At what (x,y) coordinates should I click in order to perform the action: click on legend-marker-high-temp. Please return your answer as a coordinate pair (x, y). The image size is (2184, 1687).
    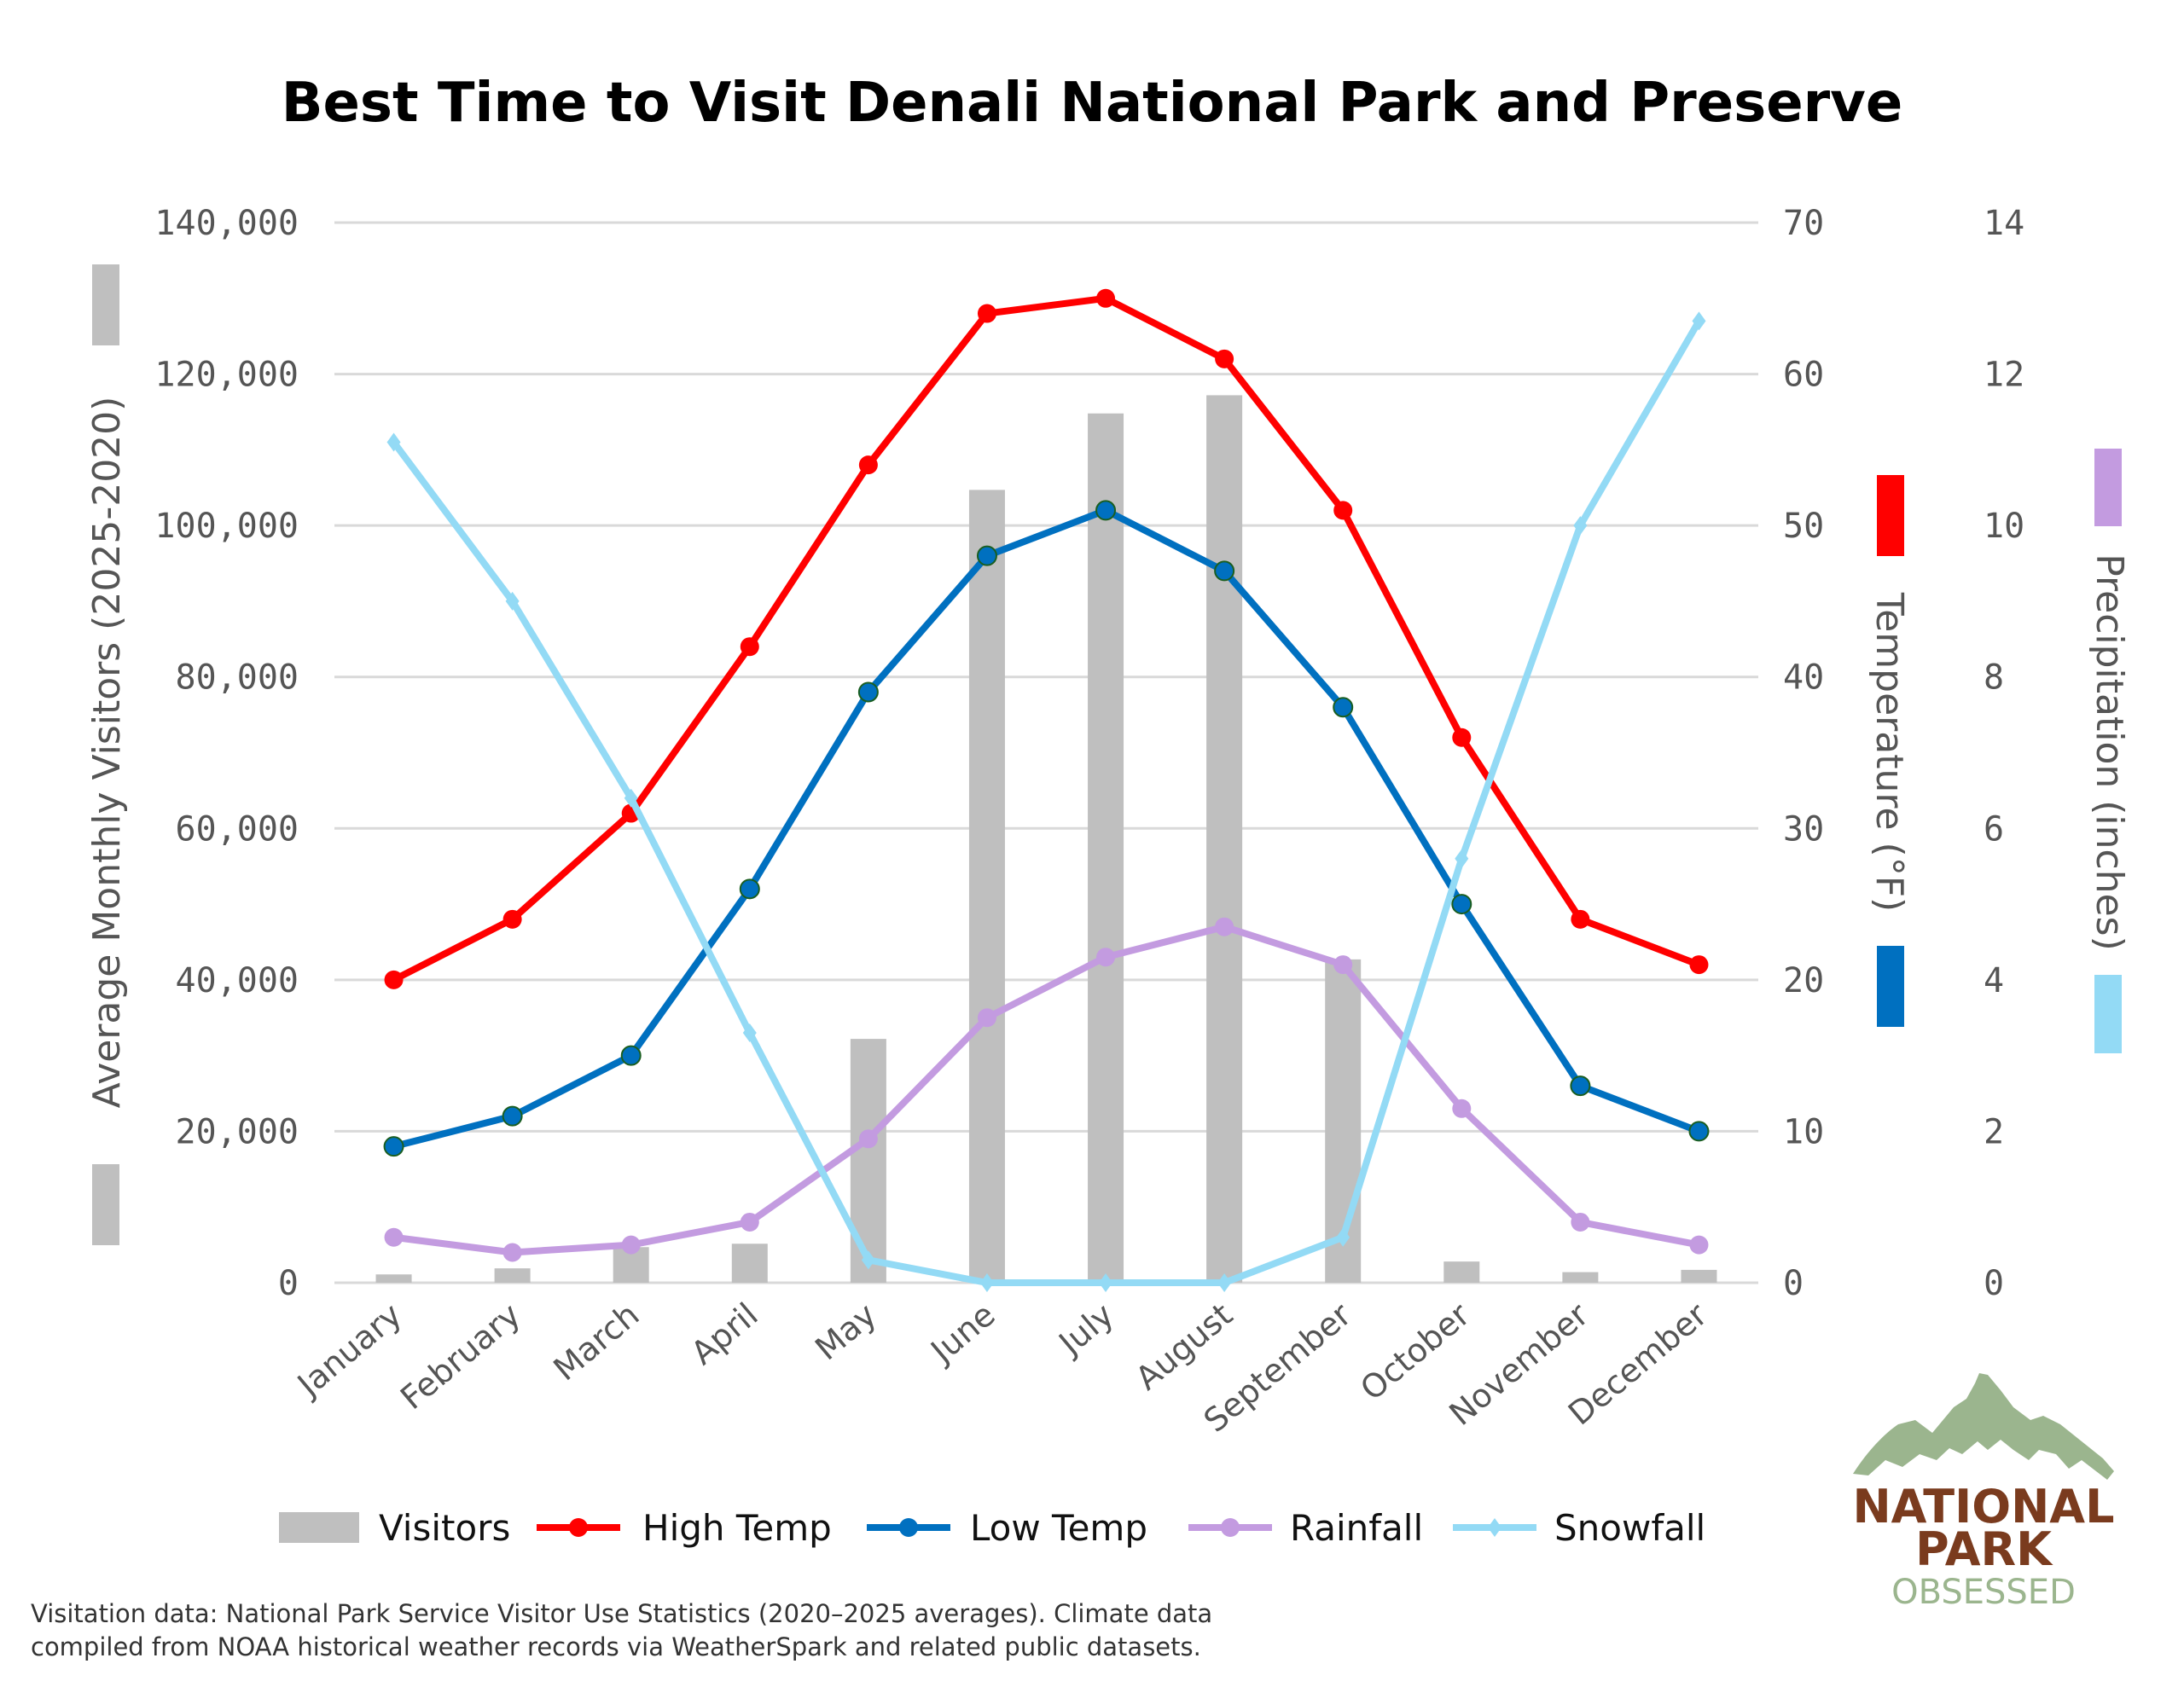
    Looking at the image, I should click on (578, 1528).